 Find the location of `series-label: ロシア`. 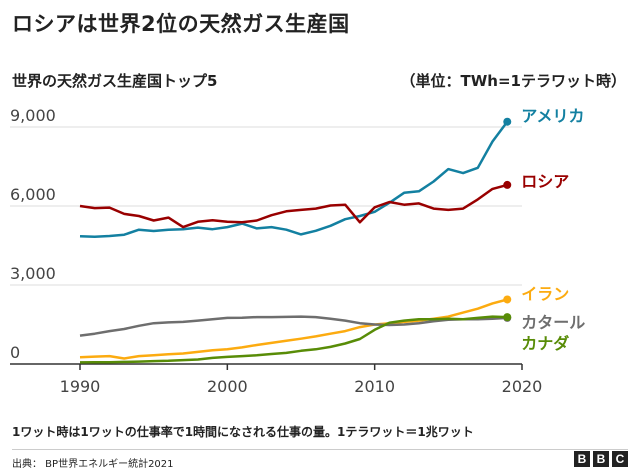

series-label: ロシア is located at coordinates (545, 181).